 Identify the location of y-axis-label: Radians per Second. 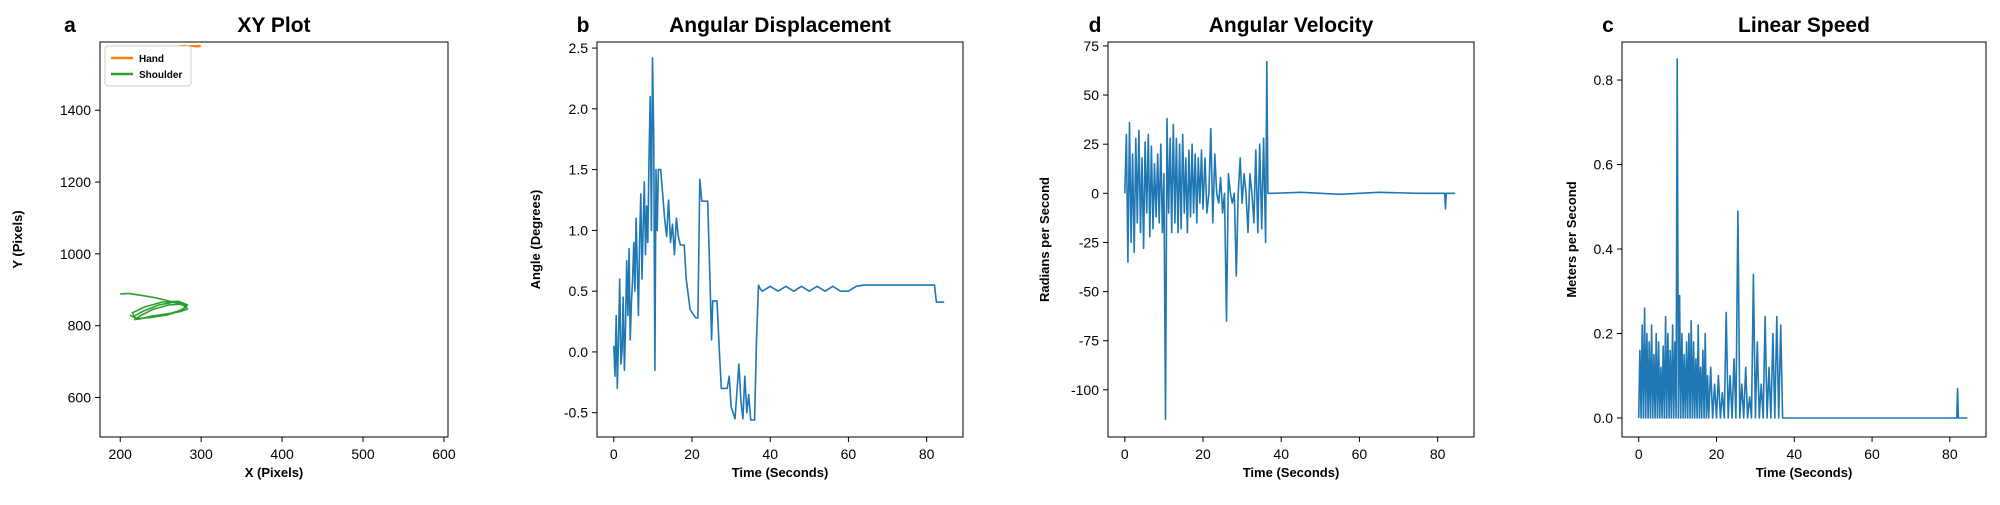
(1044, 239).